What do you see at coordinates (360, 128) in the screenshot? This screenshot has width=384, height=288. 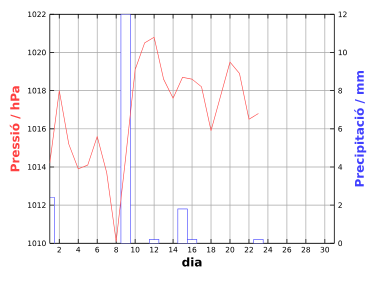 I see `y2-axis-title: Precipitació / mm` at bounding box center [360, 128].